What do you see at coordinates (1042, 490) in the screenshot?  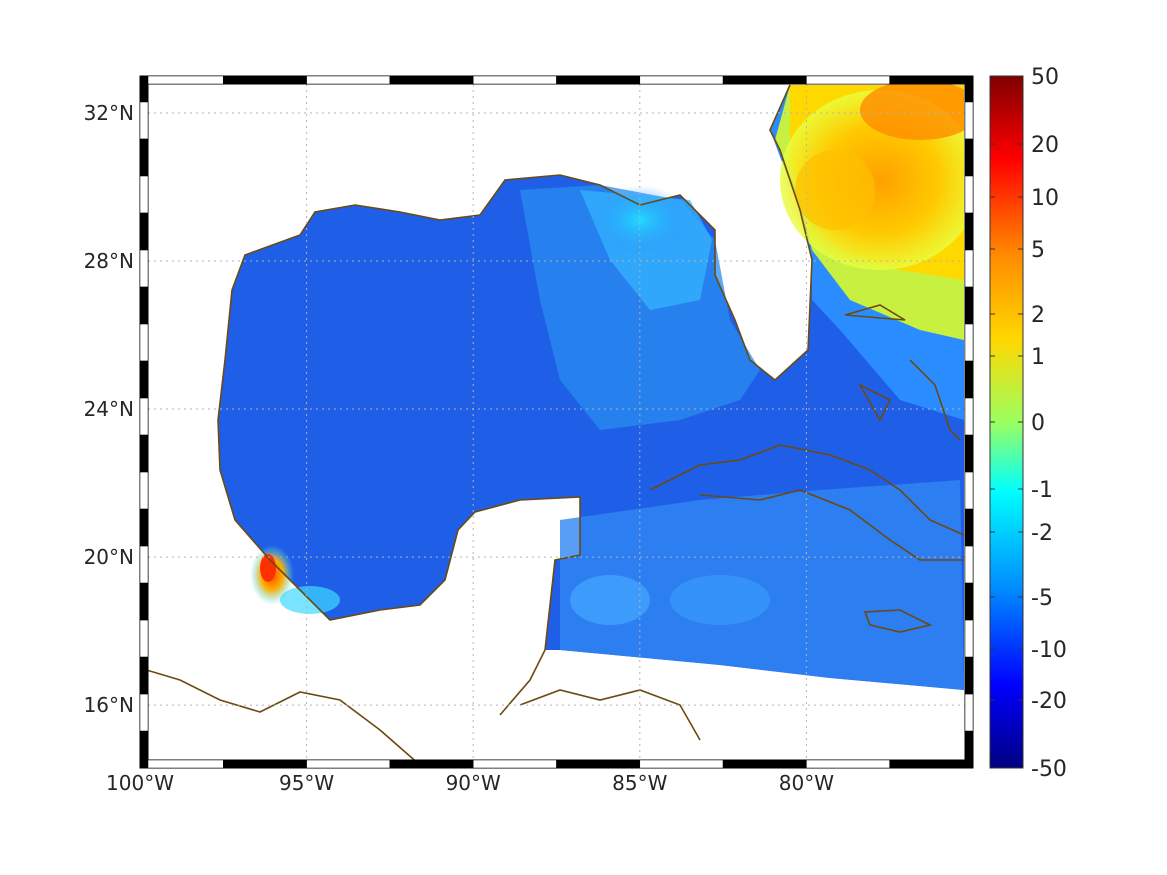 I see `colorbar-tick-label: -1` at bounding box center [1042, 490].